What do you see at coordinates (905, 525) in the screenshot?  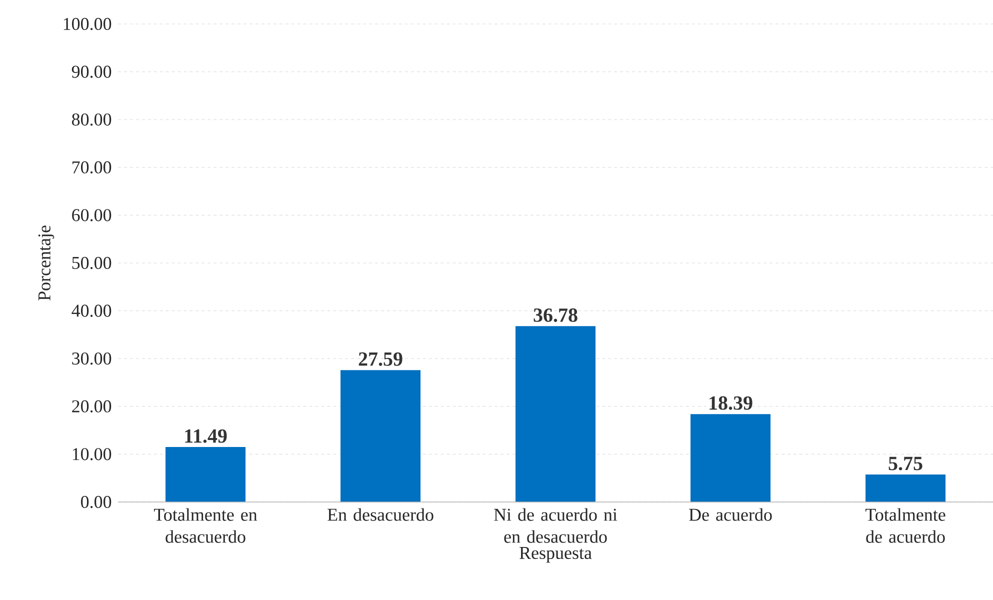 I see `x-tick-label: Totalmente de acuerdo` at bounding box center [905, 525].